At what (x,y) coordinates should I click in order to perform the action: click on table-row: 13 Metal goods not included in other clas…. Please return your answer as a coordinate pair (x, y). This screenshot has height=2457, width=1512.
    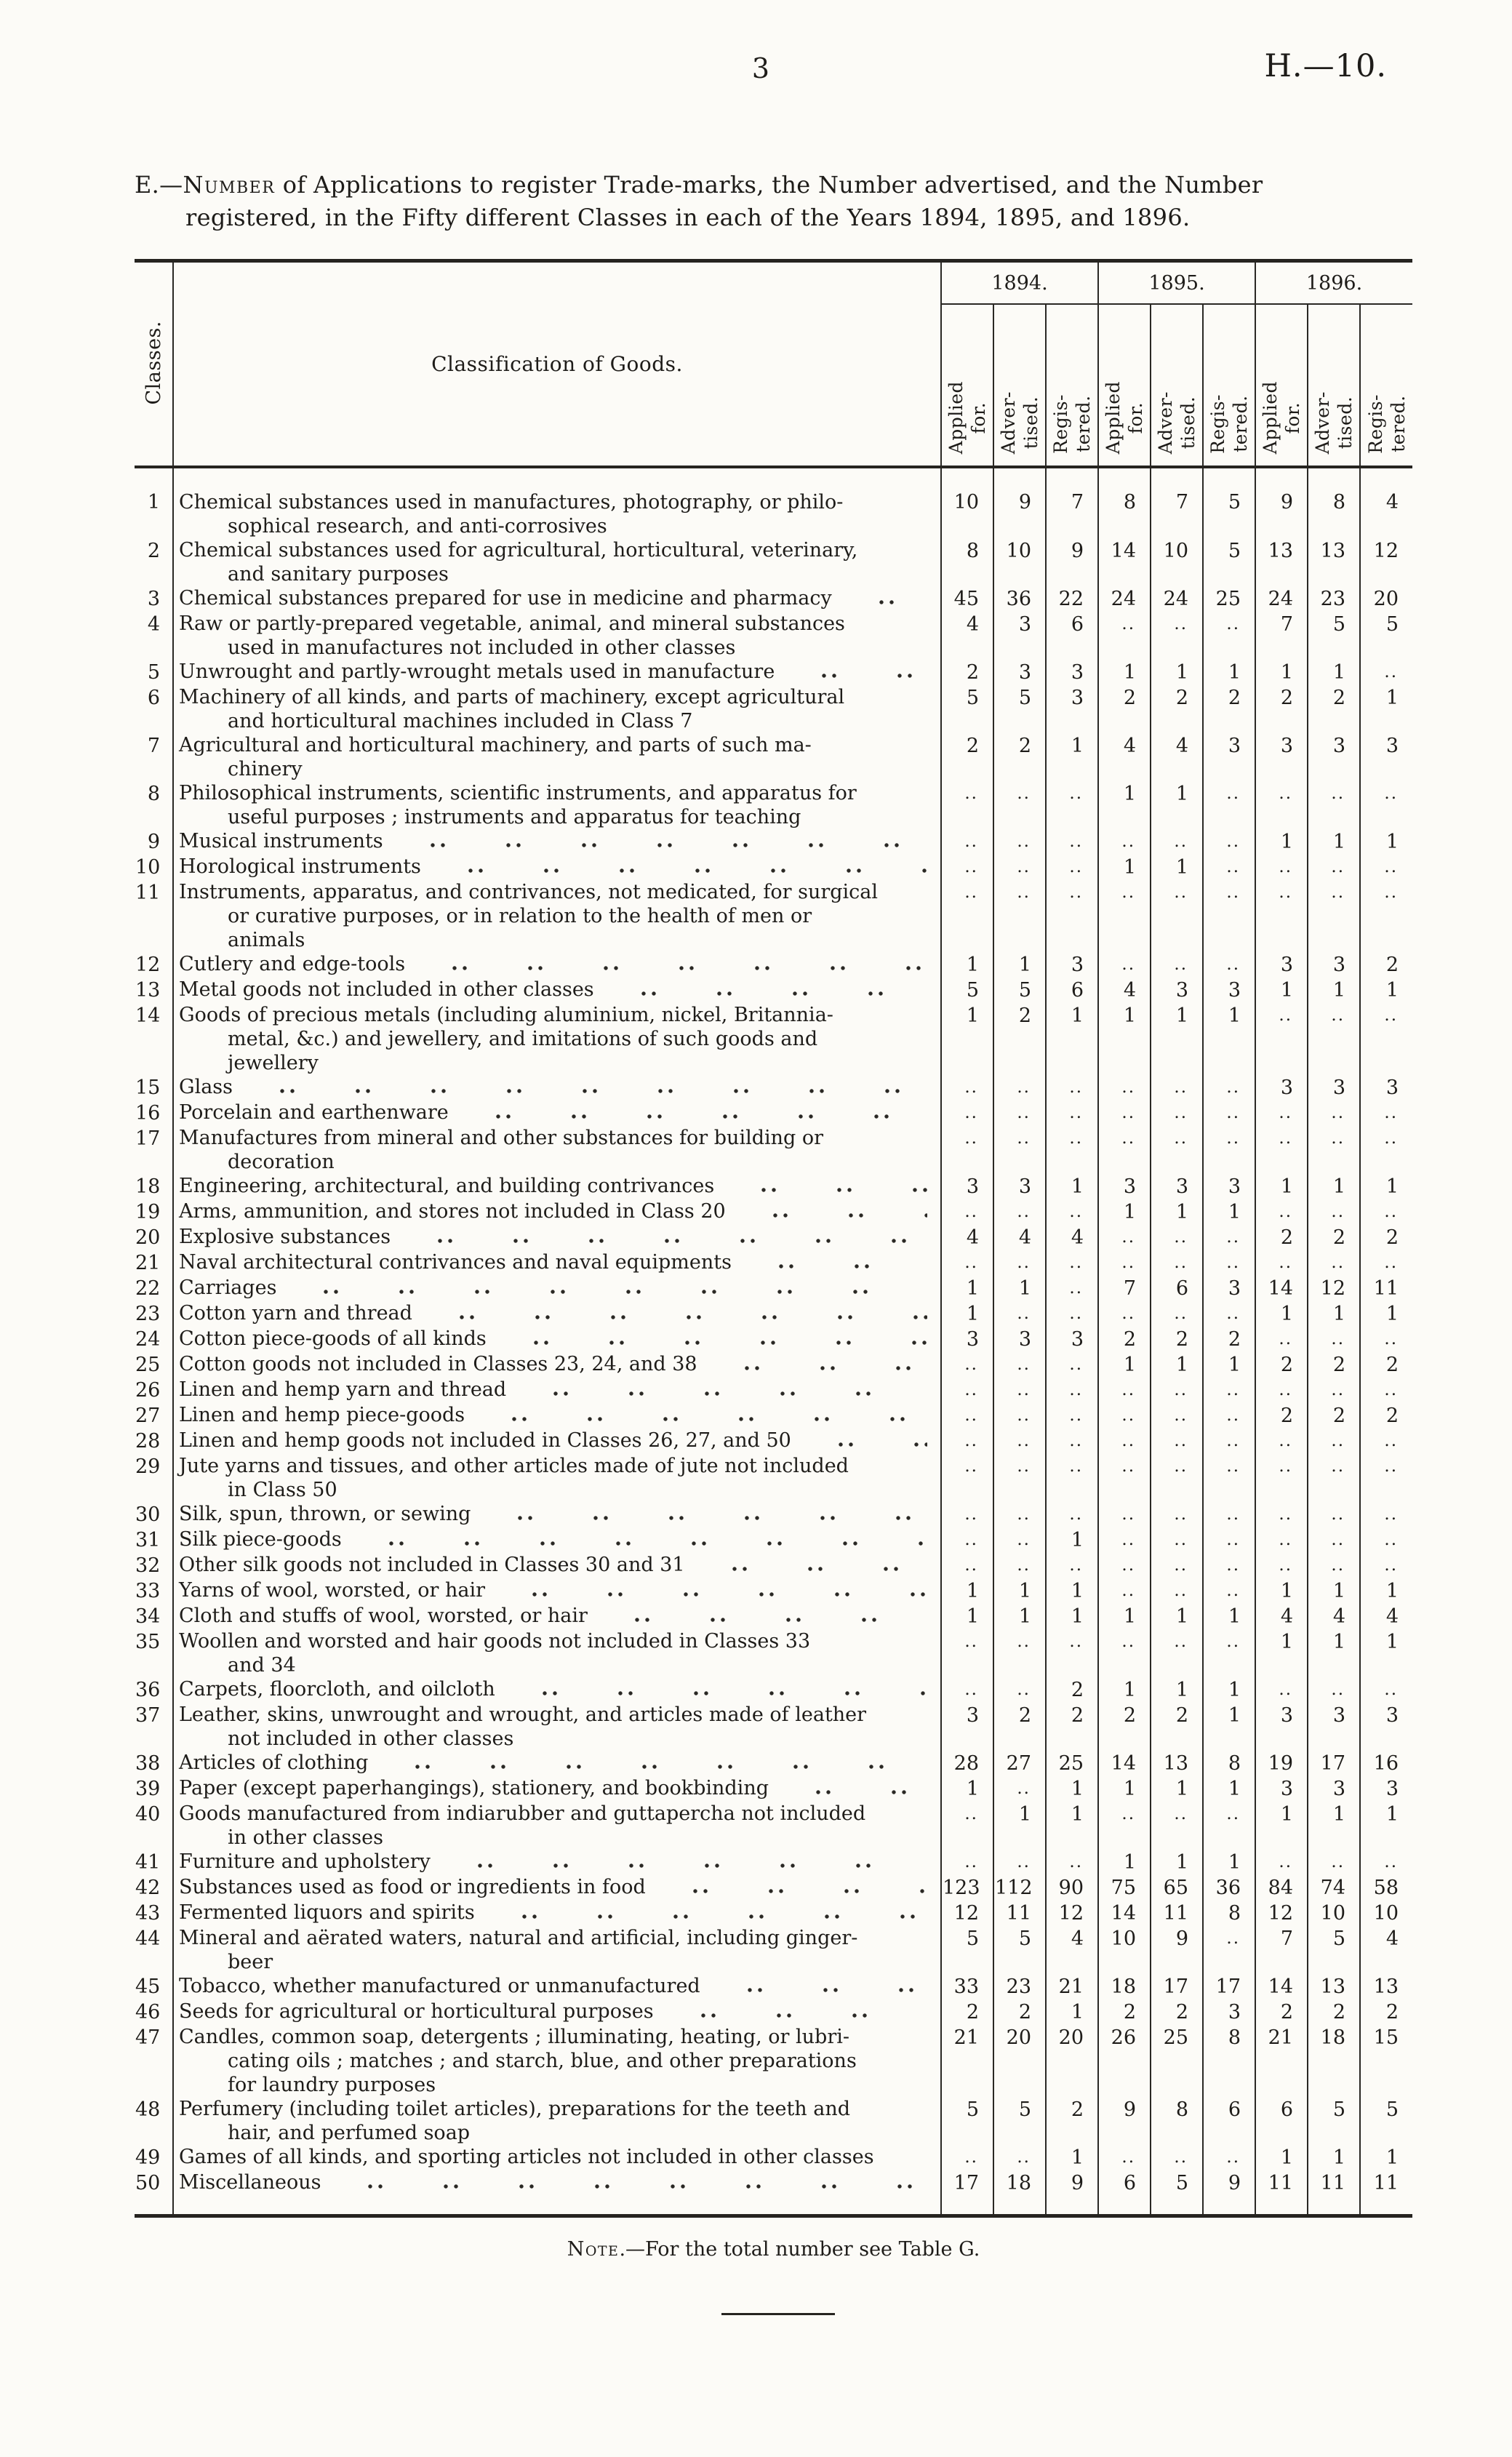
    Looking at the image, I should click on (774, 990).